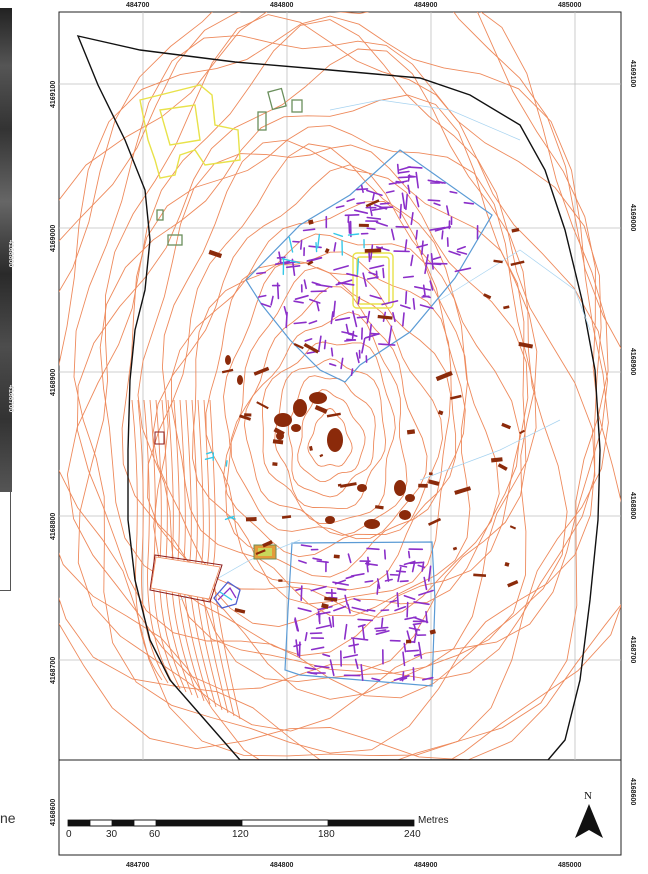 This screenshot has height=874, width=648. I want to click on building-west-fill, so click(185, 578).